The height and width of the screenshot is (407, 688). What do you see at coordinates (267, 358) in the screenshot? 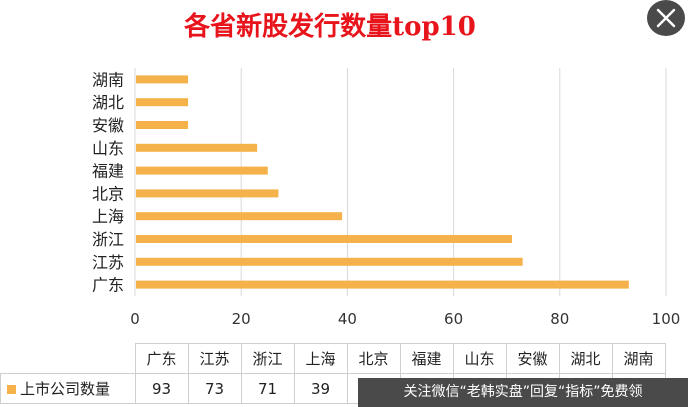
I see `table-category-cell: 浙江` at bounding box center [267, 358].